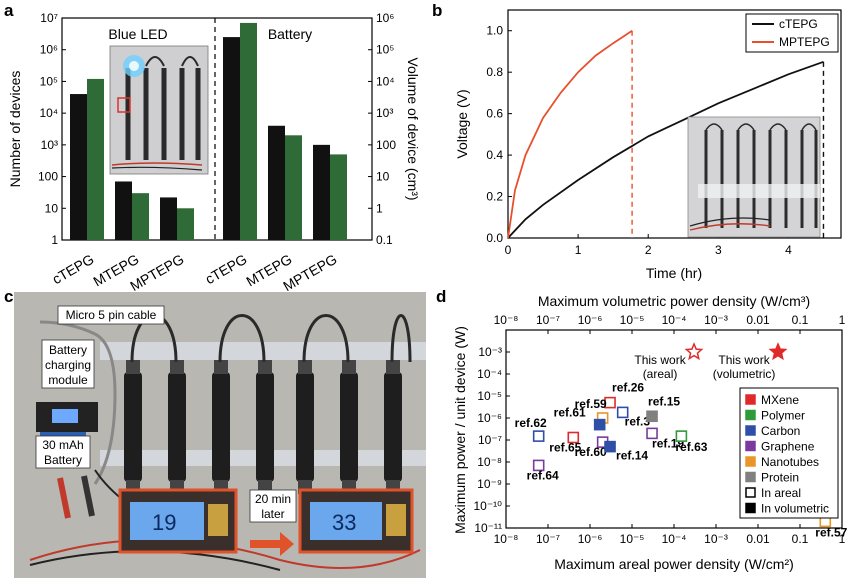 The width and height of the screenshot is (850, 579). What do you see at coordinates (506, 539) in the screenshot?
I see `chart-d-x-tick-label: 10⁻⁸` at bounding box center [506, 539].